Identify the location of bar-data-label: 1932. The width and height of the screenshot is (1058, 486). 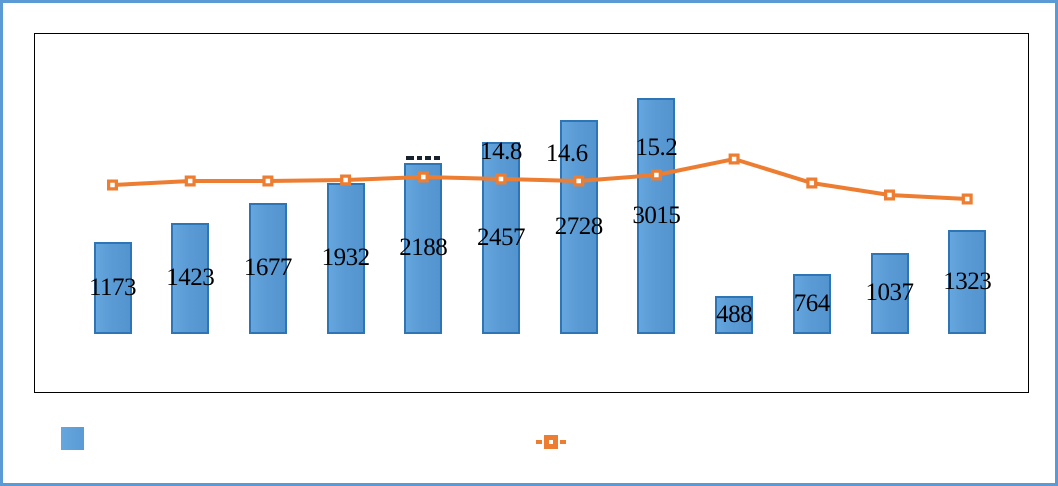
(346, 258).